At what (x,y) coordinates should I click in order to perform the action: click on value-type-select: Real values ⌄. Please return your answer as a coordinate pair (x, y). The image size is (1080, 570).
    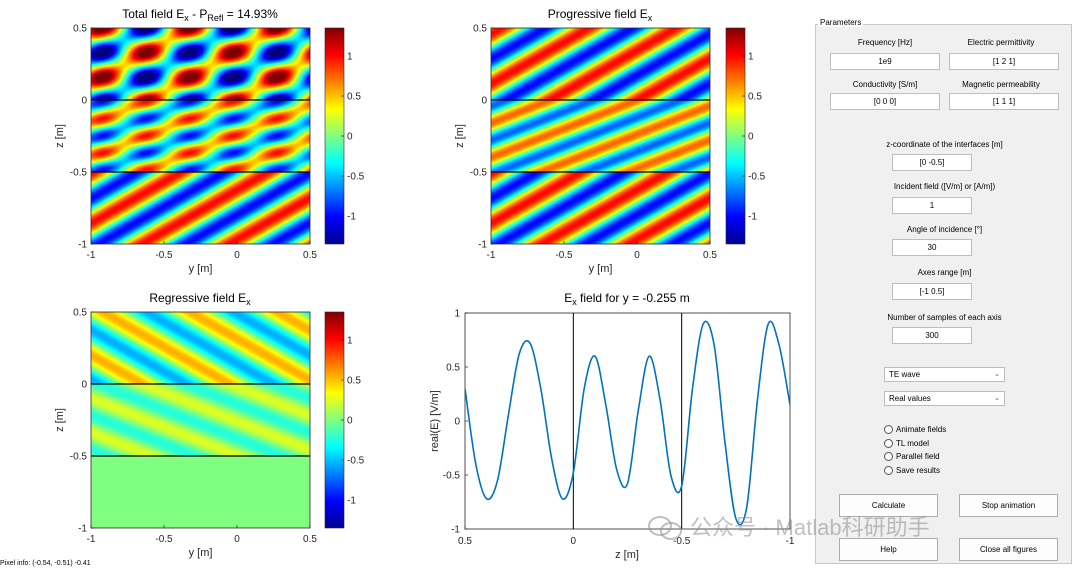
    Looking at the image, I should click on (944, 398).